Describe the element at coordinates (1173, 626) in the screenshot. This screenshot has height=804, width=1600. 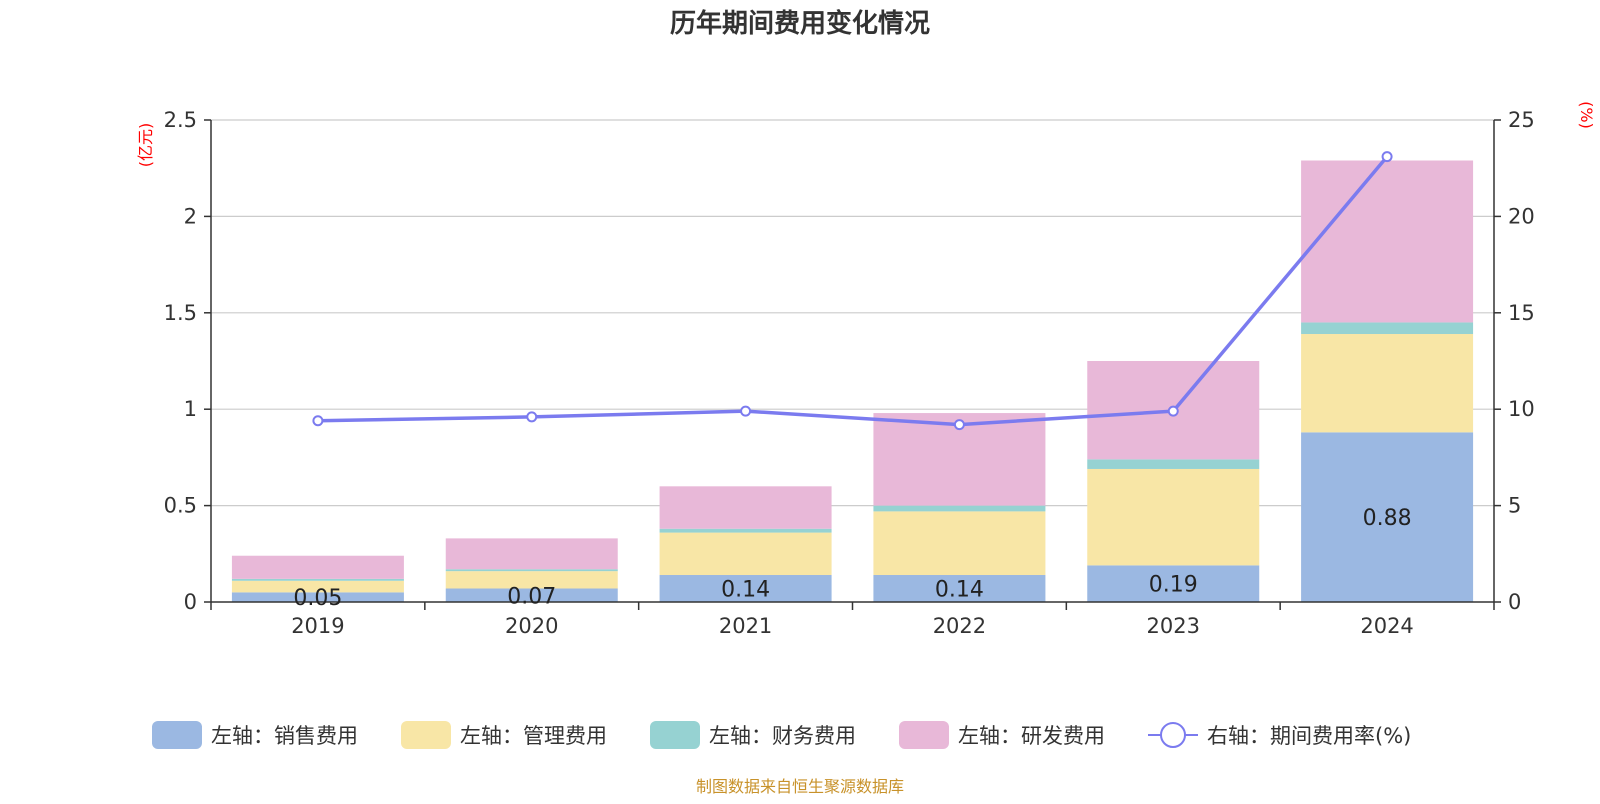
I see `x-tick-label: 2023` at that location.